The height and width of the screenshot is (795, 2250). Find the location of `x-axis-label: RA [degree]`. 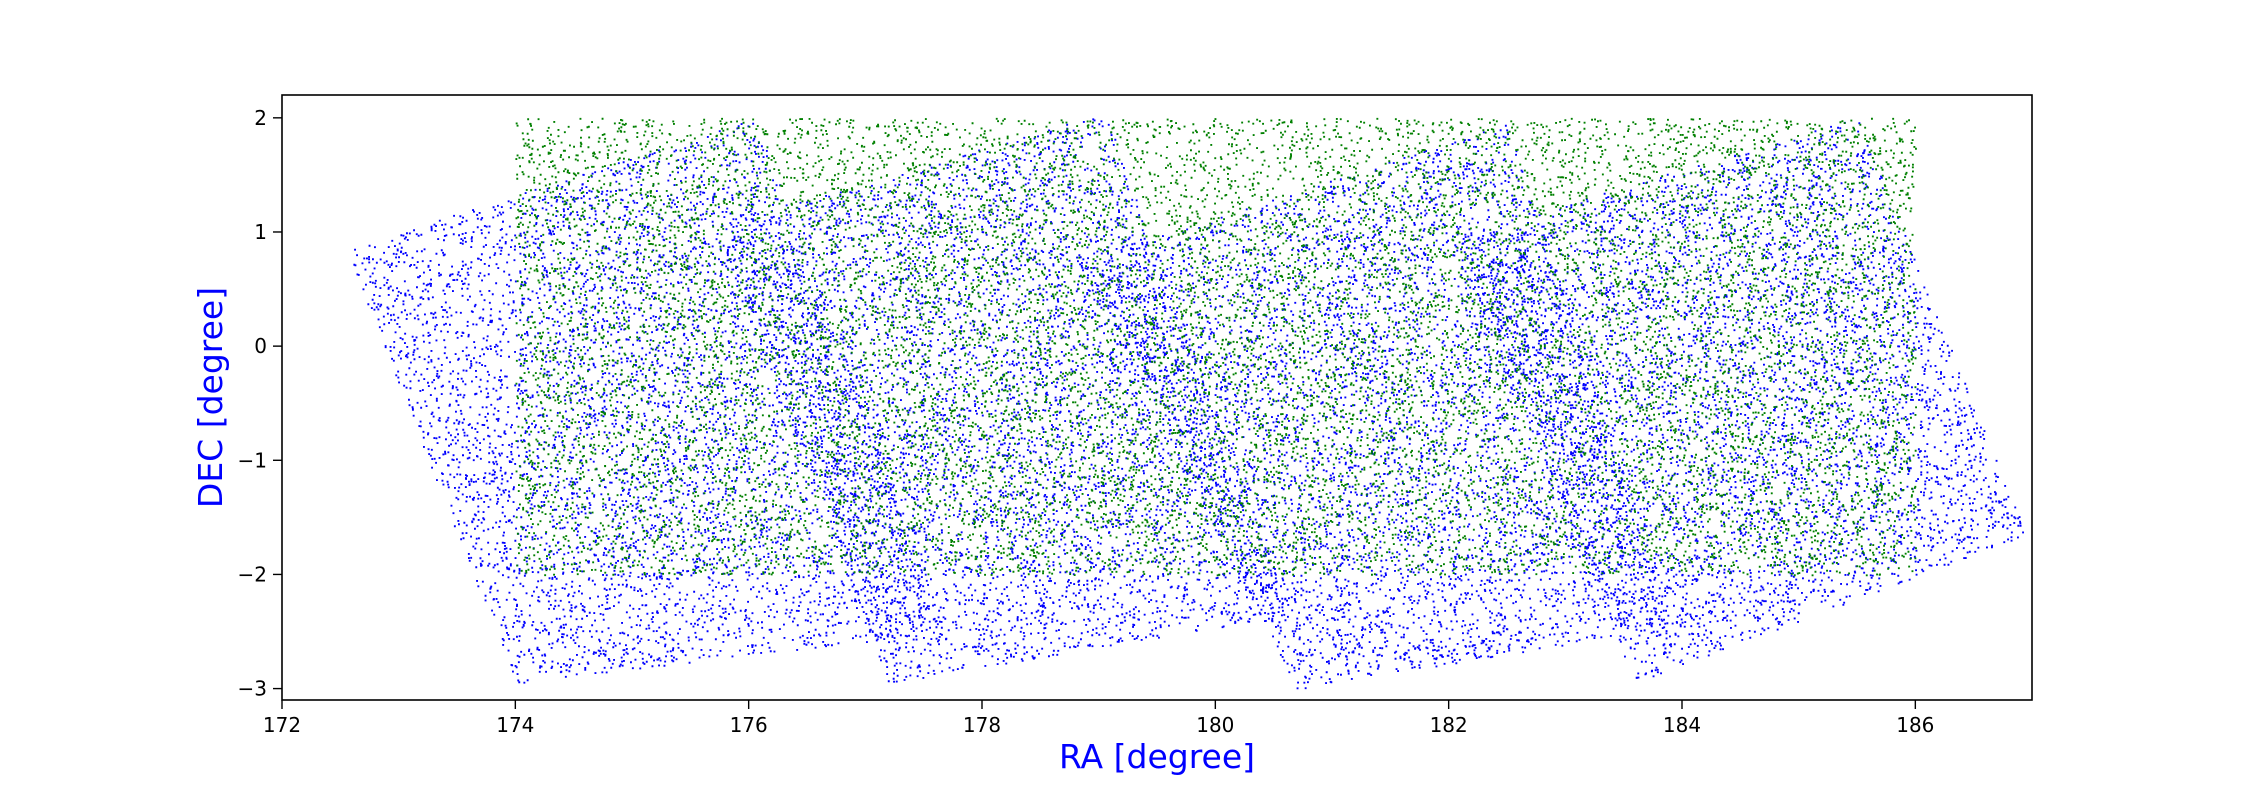

x-axis-label: RA [degree] is located at coordinates (1157, 756).